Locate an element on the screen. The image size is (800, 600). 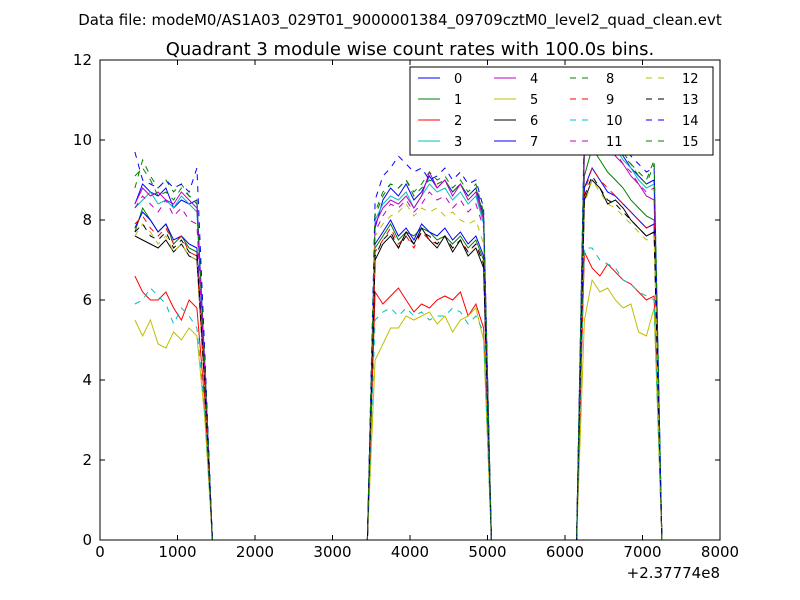
legend-label-5: 5 is located at coordinates (534, 100).